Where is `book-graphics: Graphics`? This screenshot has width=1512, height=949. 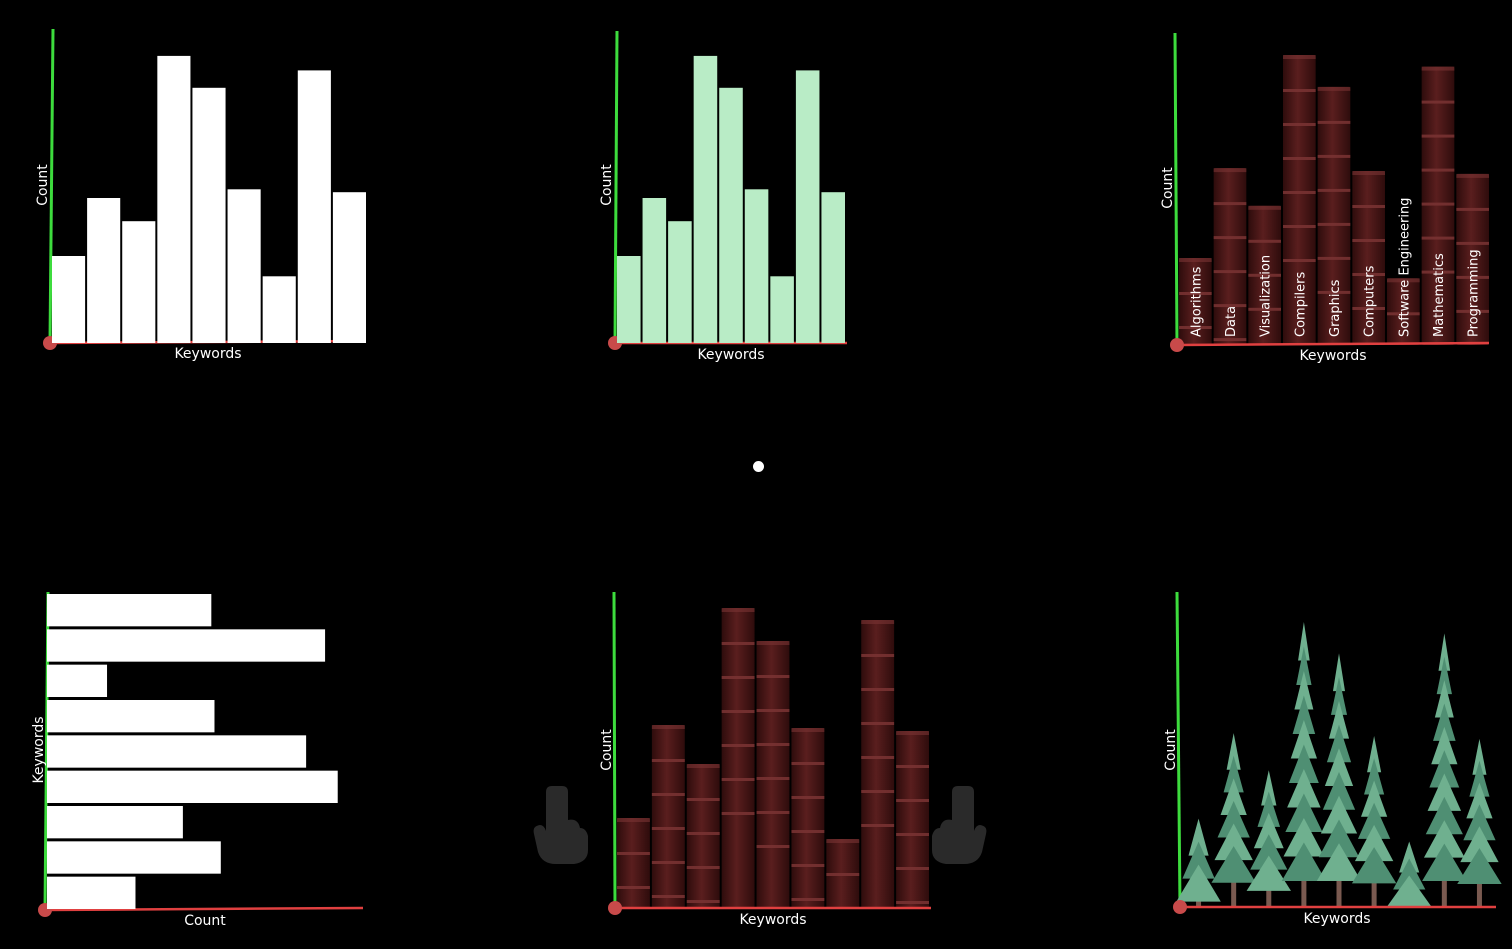 book-graphics: Graphics is located at coordinates (1334, 216).